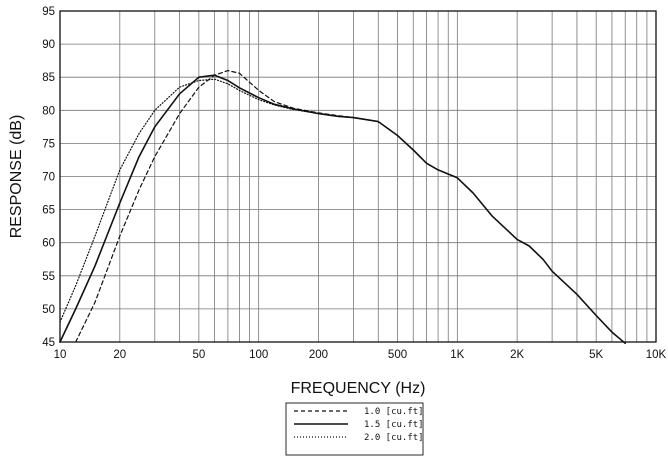 The height and width of the screenshot is (466, 668). I want to click on y-tick-label: 65, so click(48, 211).